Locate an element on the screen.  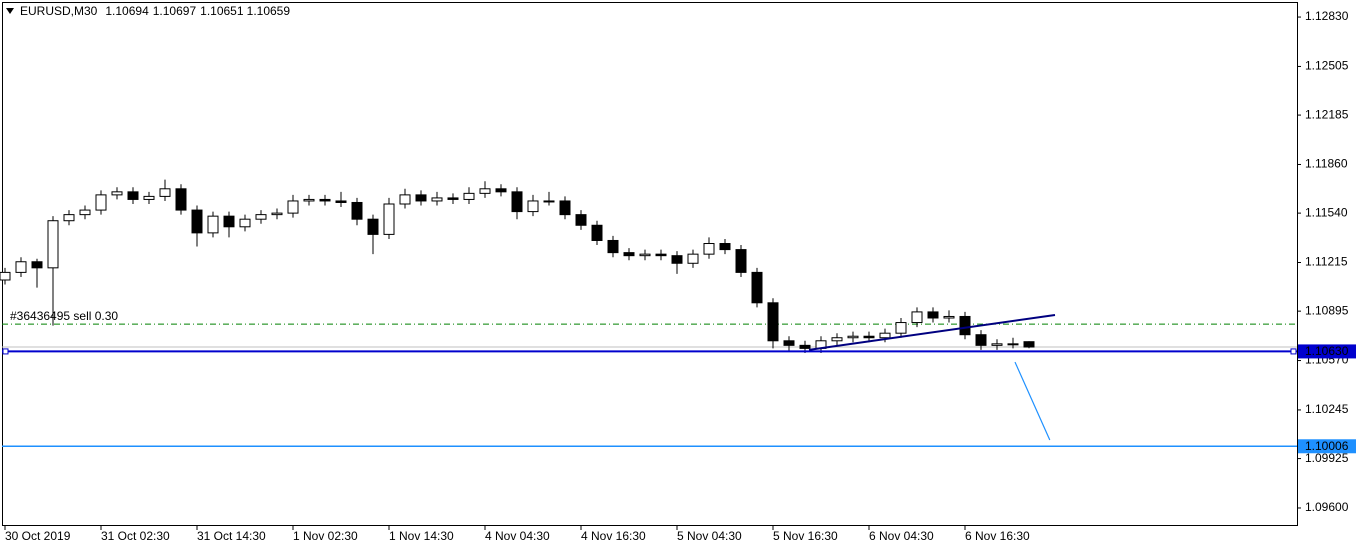
price-label: 1.10006 is located at coordinates (1327, 446).